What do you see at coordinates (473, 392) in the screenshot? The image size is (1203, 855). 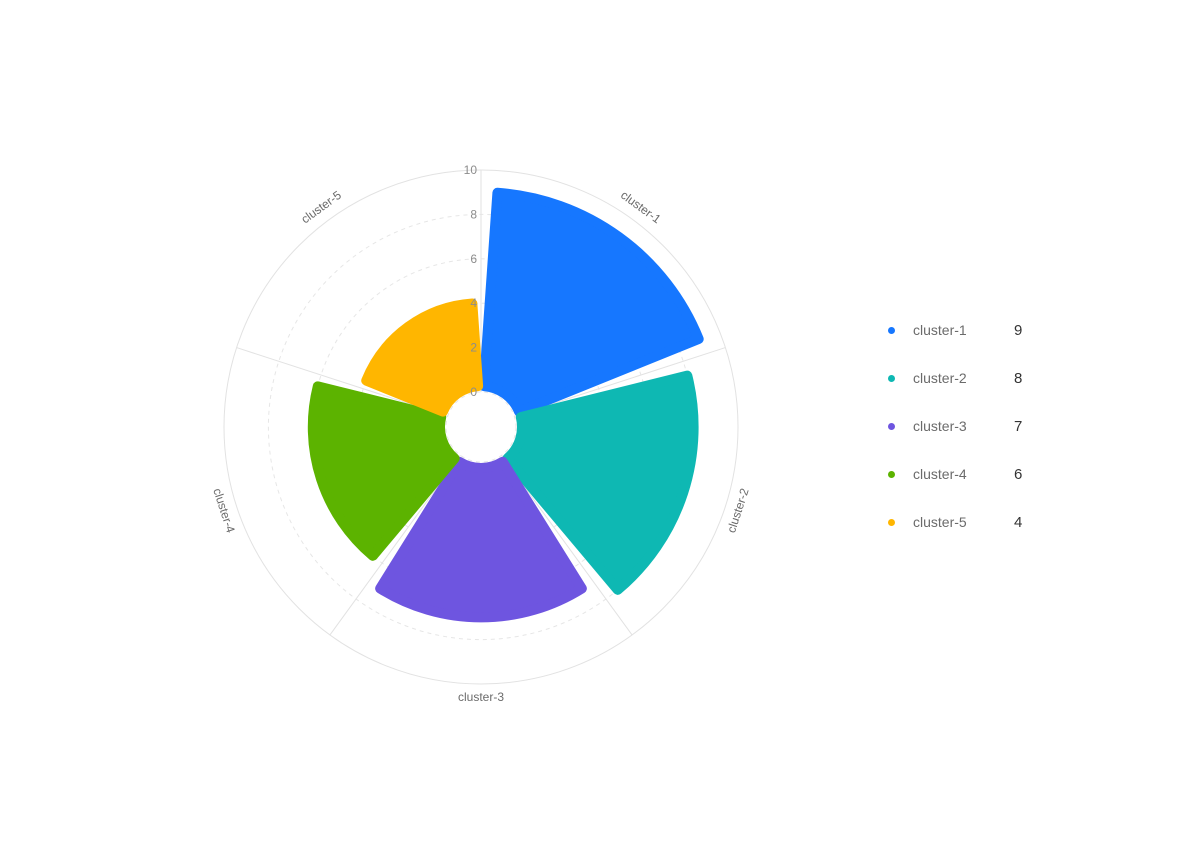 I see `radial-tick-label: 0` at bounding box center [473, 392].